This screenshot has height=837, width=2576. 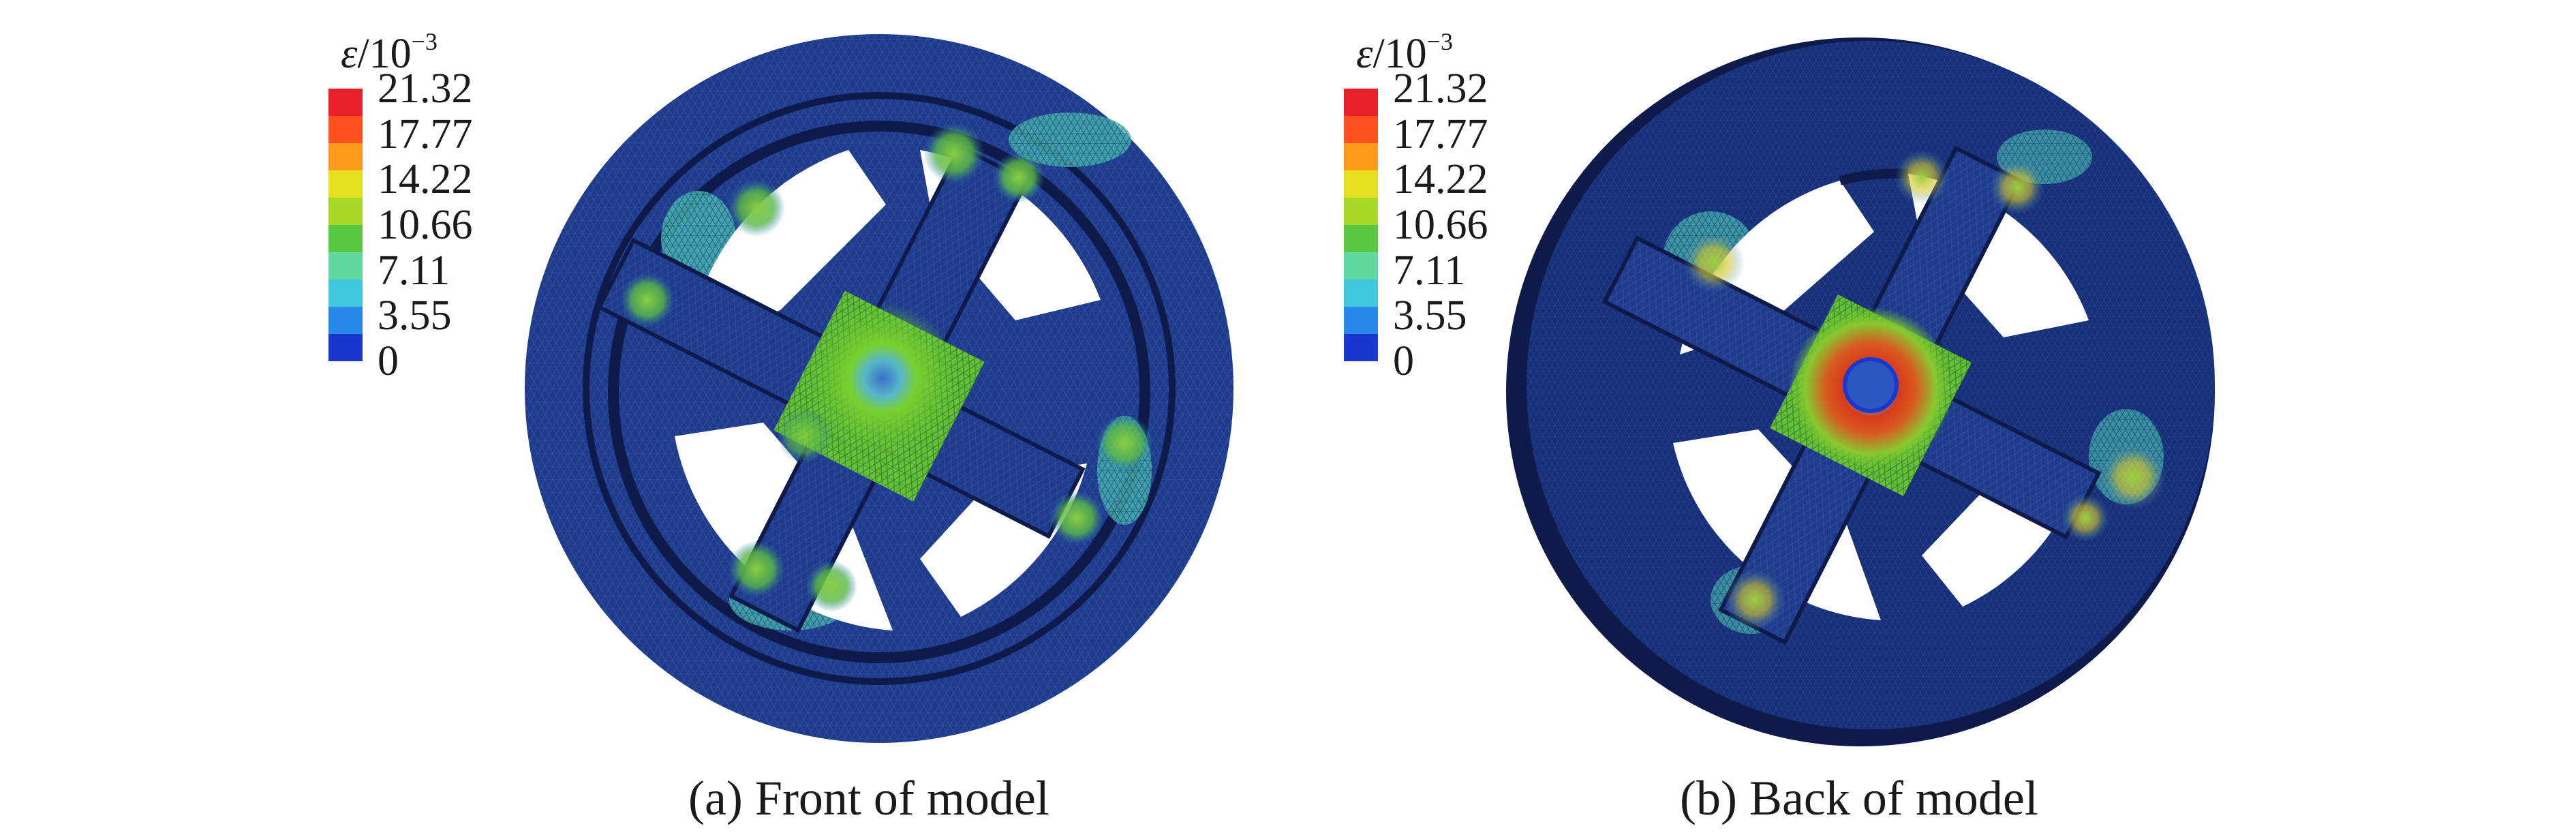 What do you see at coordinates (1070, 139) in the screenshot?
I see `strain-region` at bounding box center [1070, 139].